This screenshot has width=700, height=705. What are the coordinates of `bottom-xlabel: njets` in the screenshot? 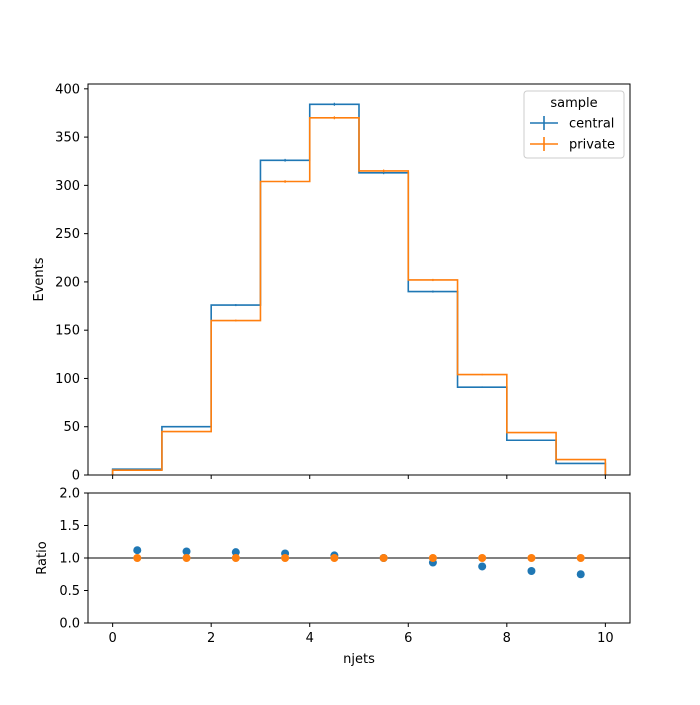 It's located at (359, 659).